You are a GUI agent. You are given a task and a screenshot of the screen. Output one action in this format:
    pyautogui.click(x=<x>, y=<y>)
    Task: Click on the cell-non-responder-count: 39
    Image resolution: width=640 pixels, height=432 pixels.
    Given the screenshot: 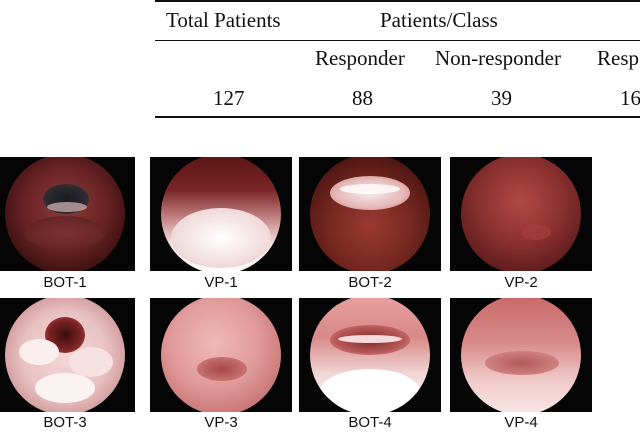 What is the action you would take?
    pyautogui.click(x=501, y=98)
    